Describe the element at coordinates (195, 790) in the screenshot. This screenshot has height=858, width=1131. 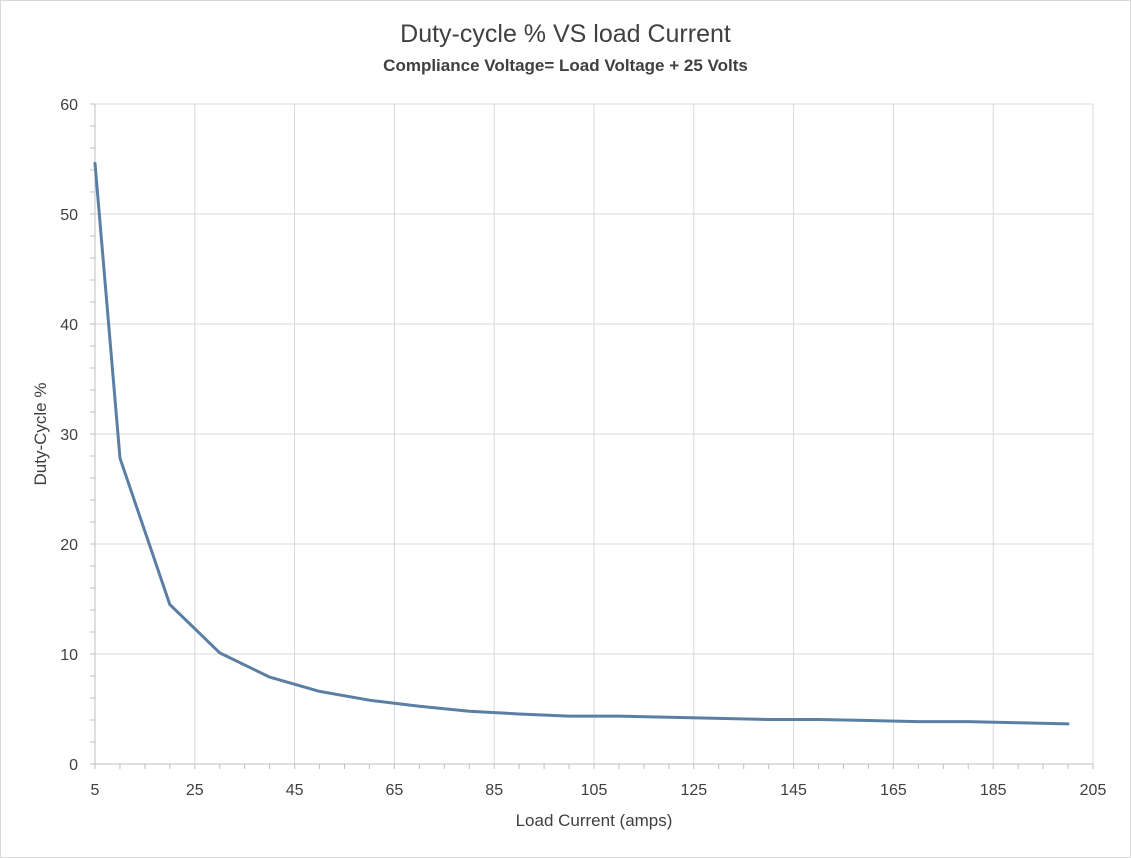
I see `x-tick-label: 25` at that location.